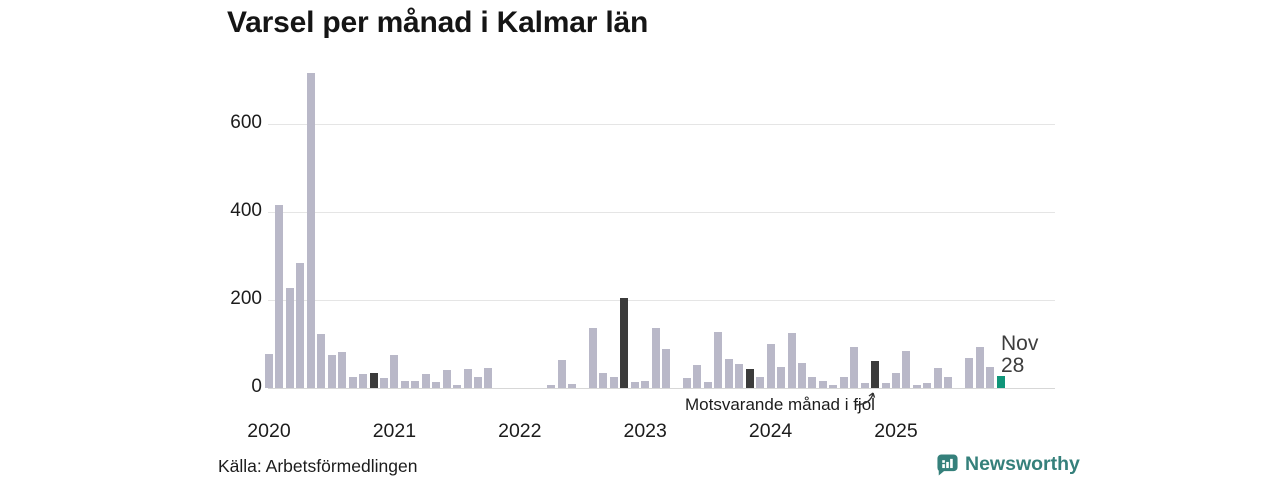 The width and height of the screenshot is (1280, 480). I want to click on chart-title: Varsel per månad i Kalmar län, so click(438, 22).